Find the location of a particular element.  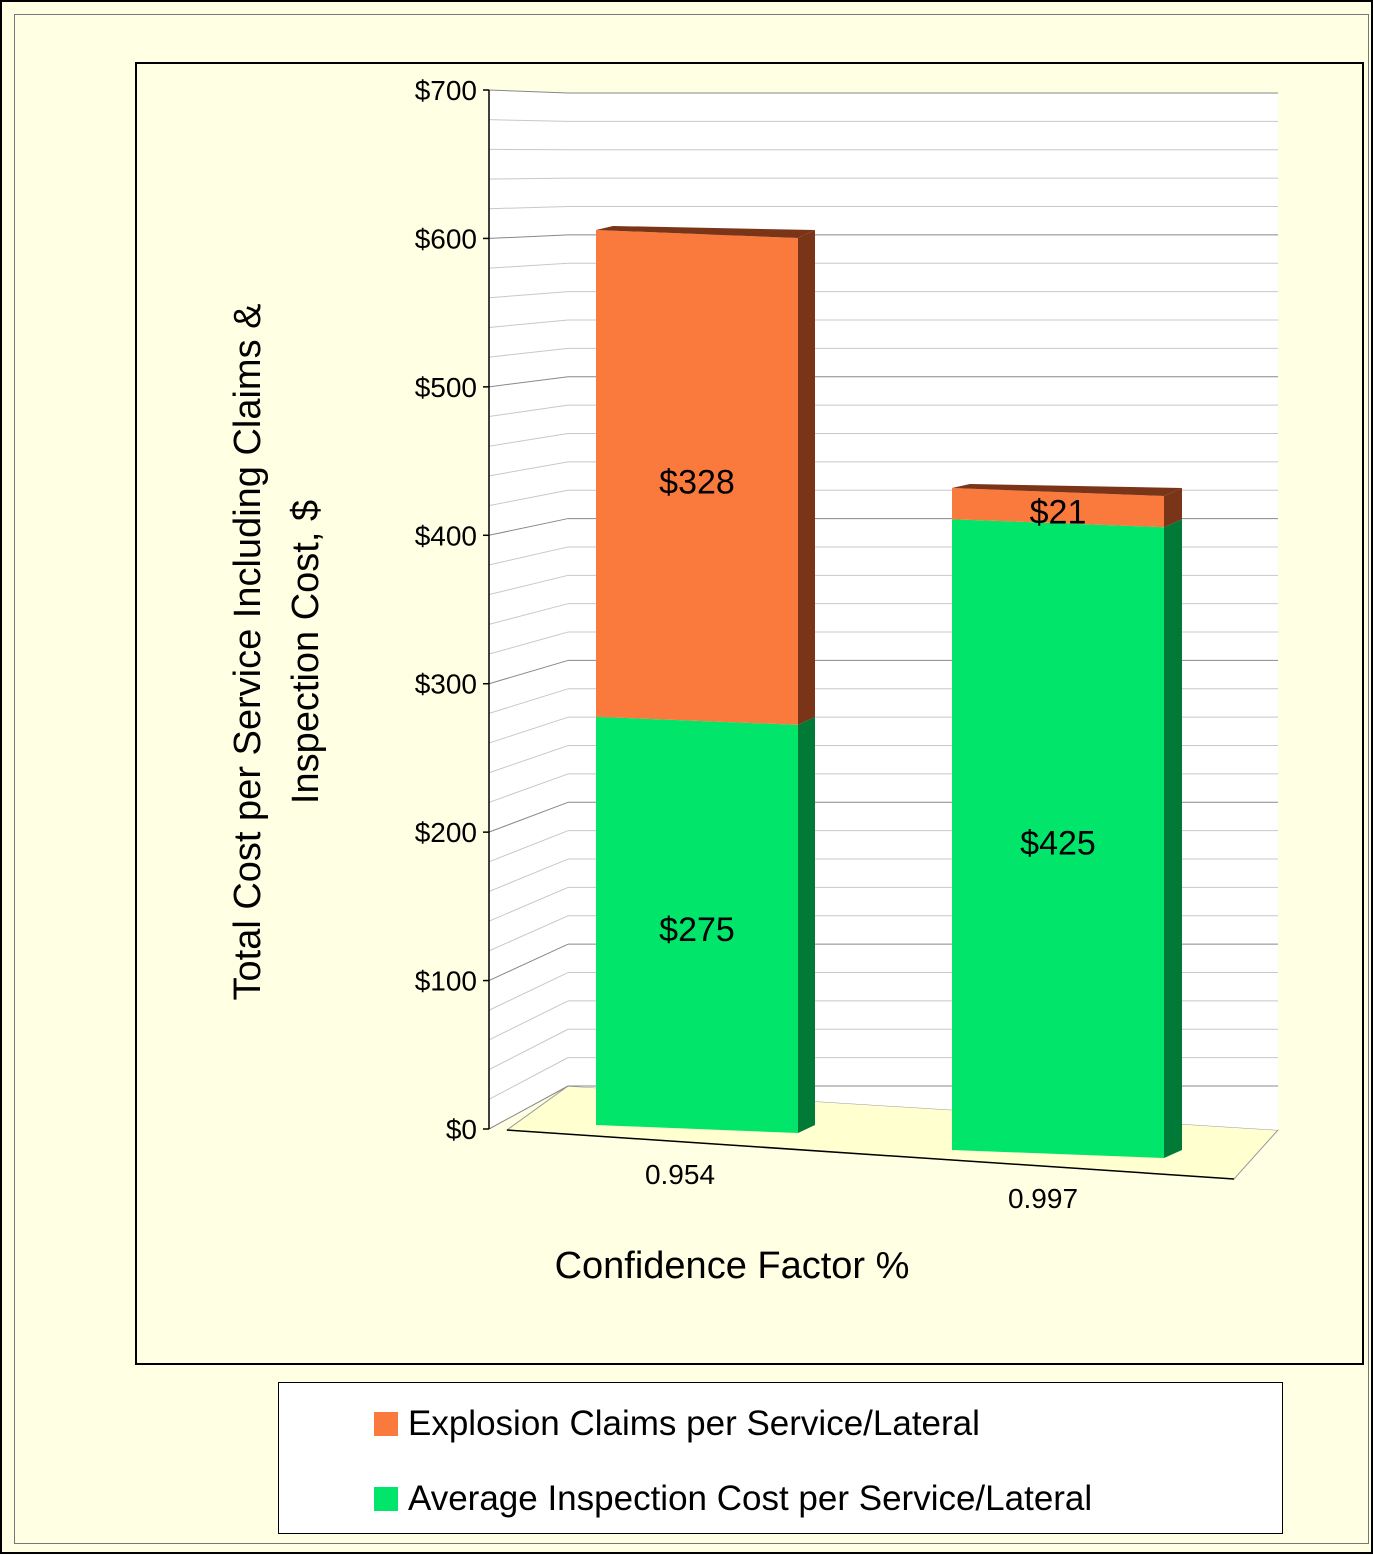

legend-item-explosion: Explosion Claims per Service/Lateral is located at coordinates (677, 1424).